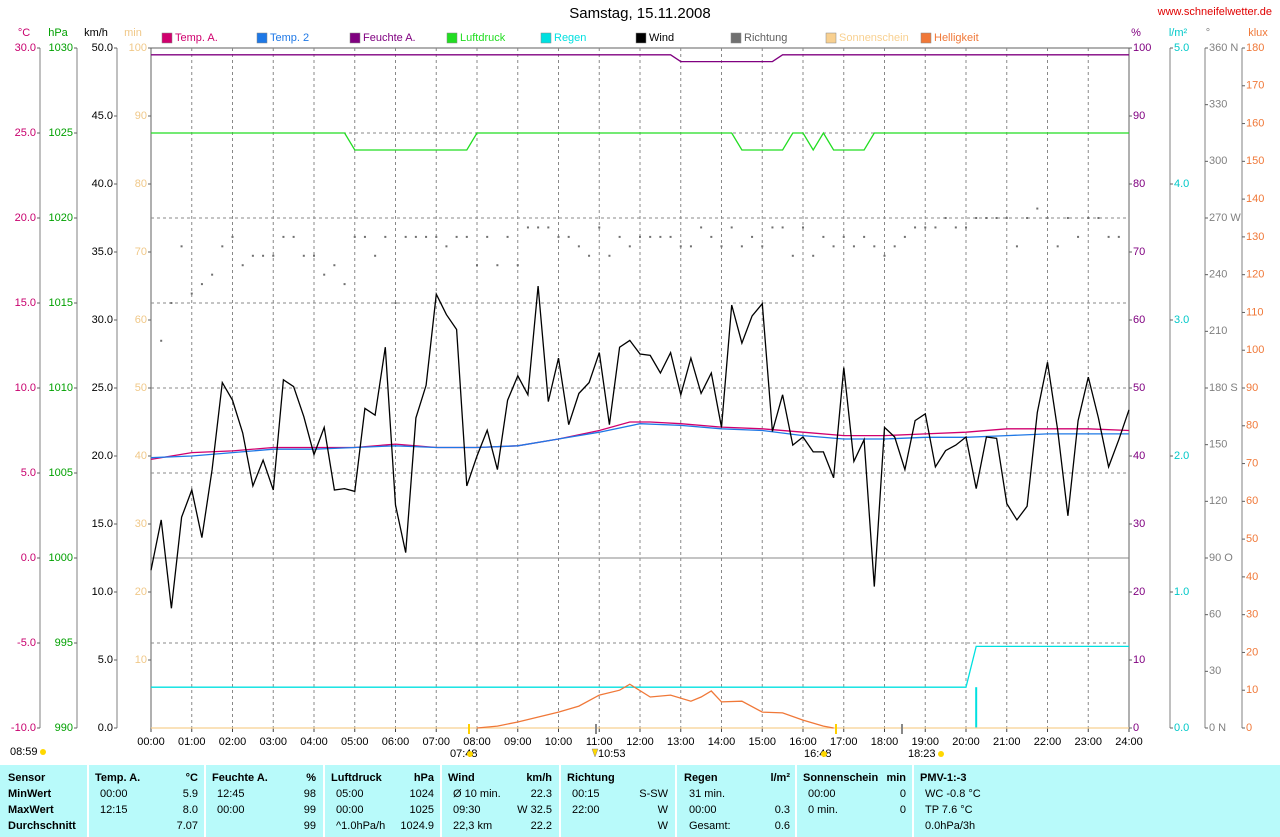  What do you see at coordinates (61, 558) in the screenshot?
I see `y-tick-label: 1000` at bounding box center [61, 558].